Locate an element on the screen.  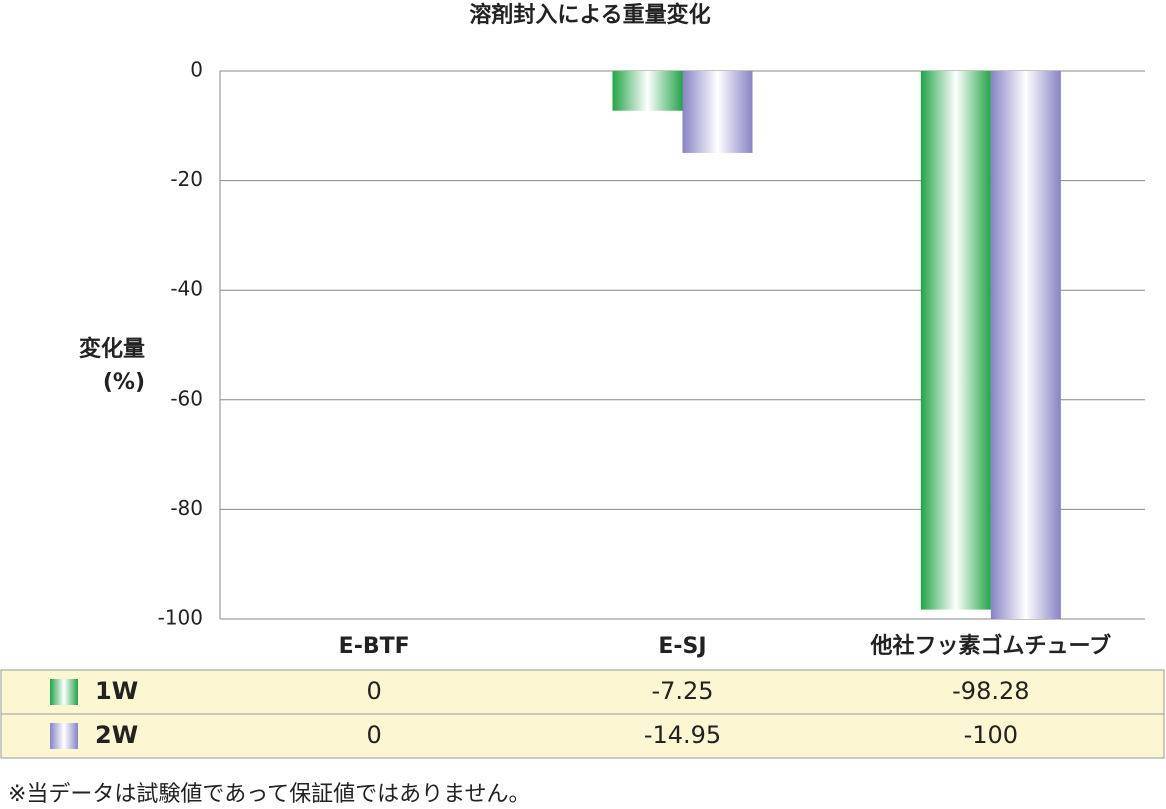
table-value: -7.25 is located at coordinates (682, 691).